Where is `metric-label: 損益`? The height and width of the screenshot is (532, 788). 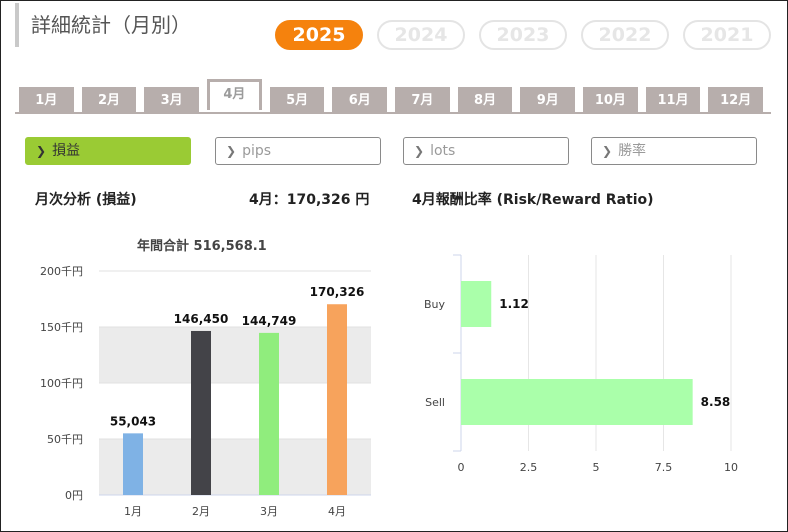 metric-label: 損益 is located at coordinates (66, 151).